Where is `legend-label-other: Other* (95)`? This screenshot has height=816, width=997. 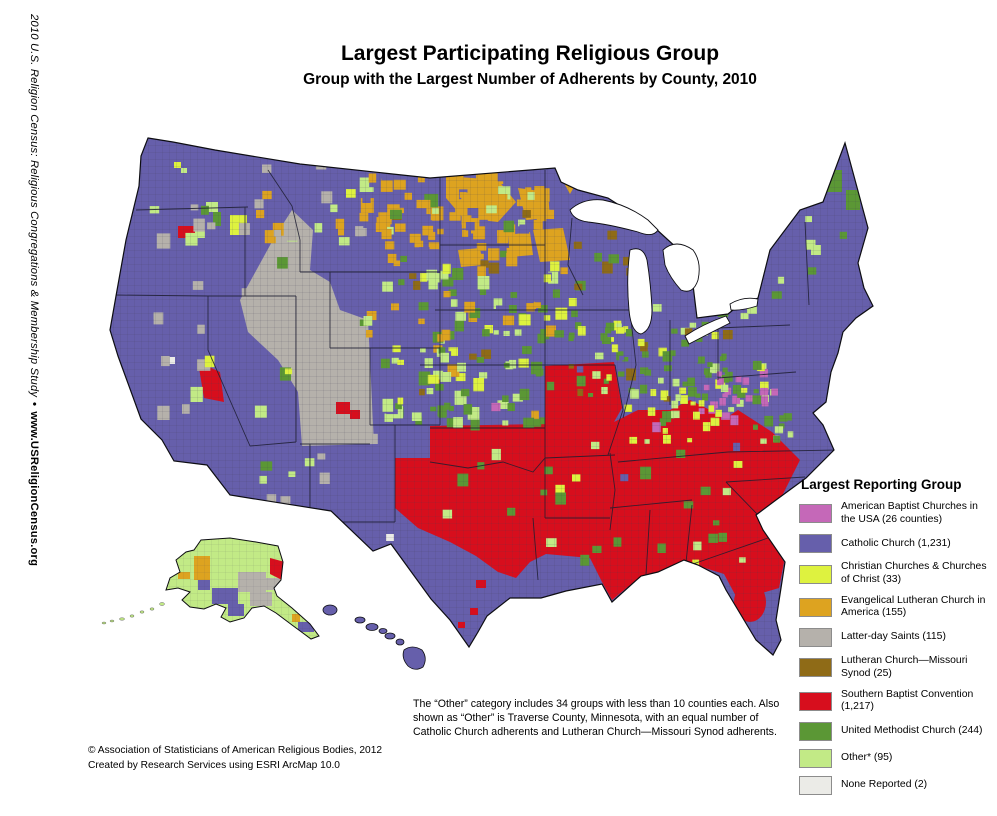 legend-label-other: Other* (95) is located at coordinates (867, 758).